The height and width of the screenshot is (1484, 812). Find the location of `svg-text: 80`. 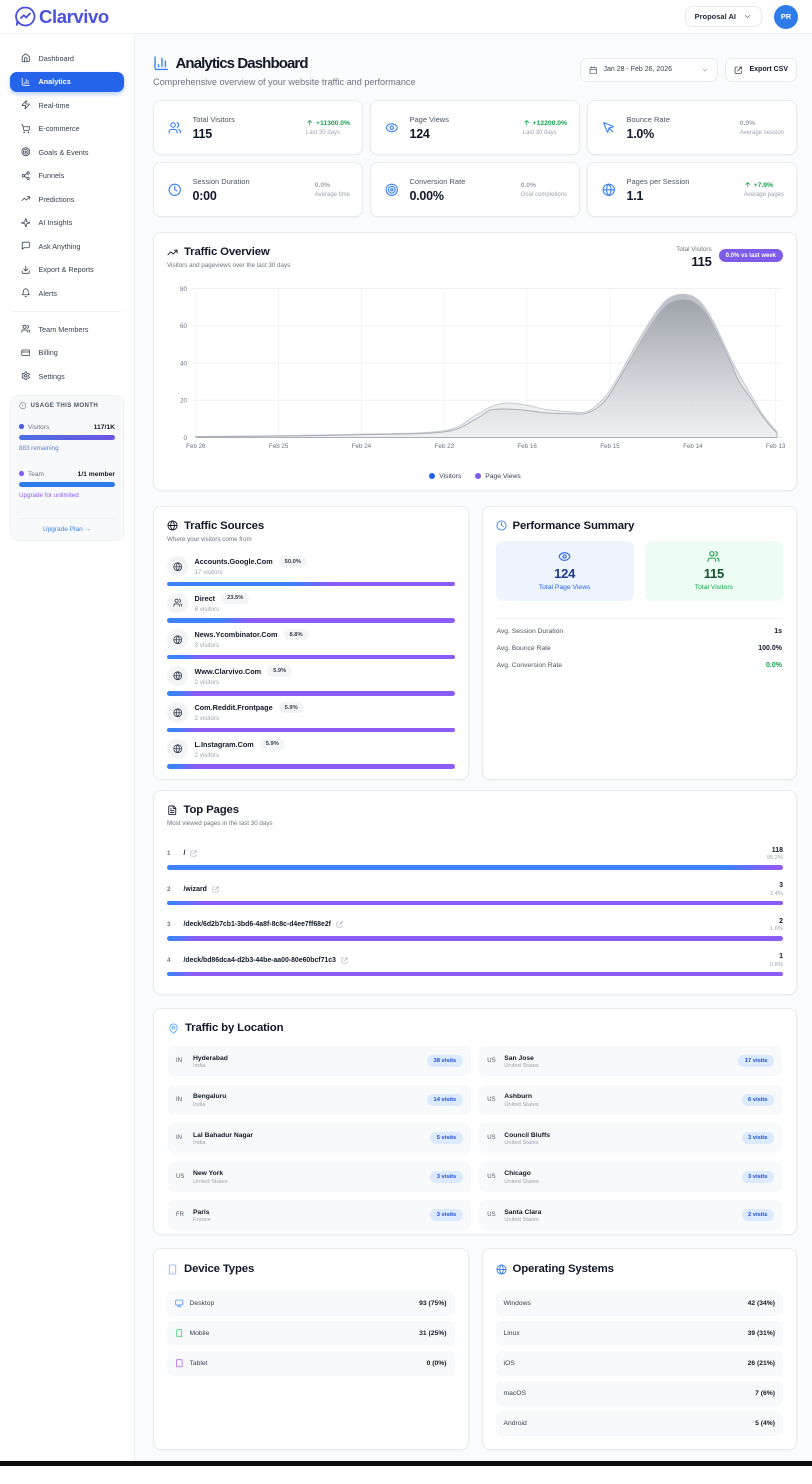

svg-text: 80 is located at coordinates (183, 288).